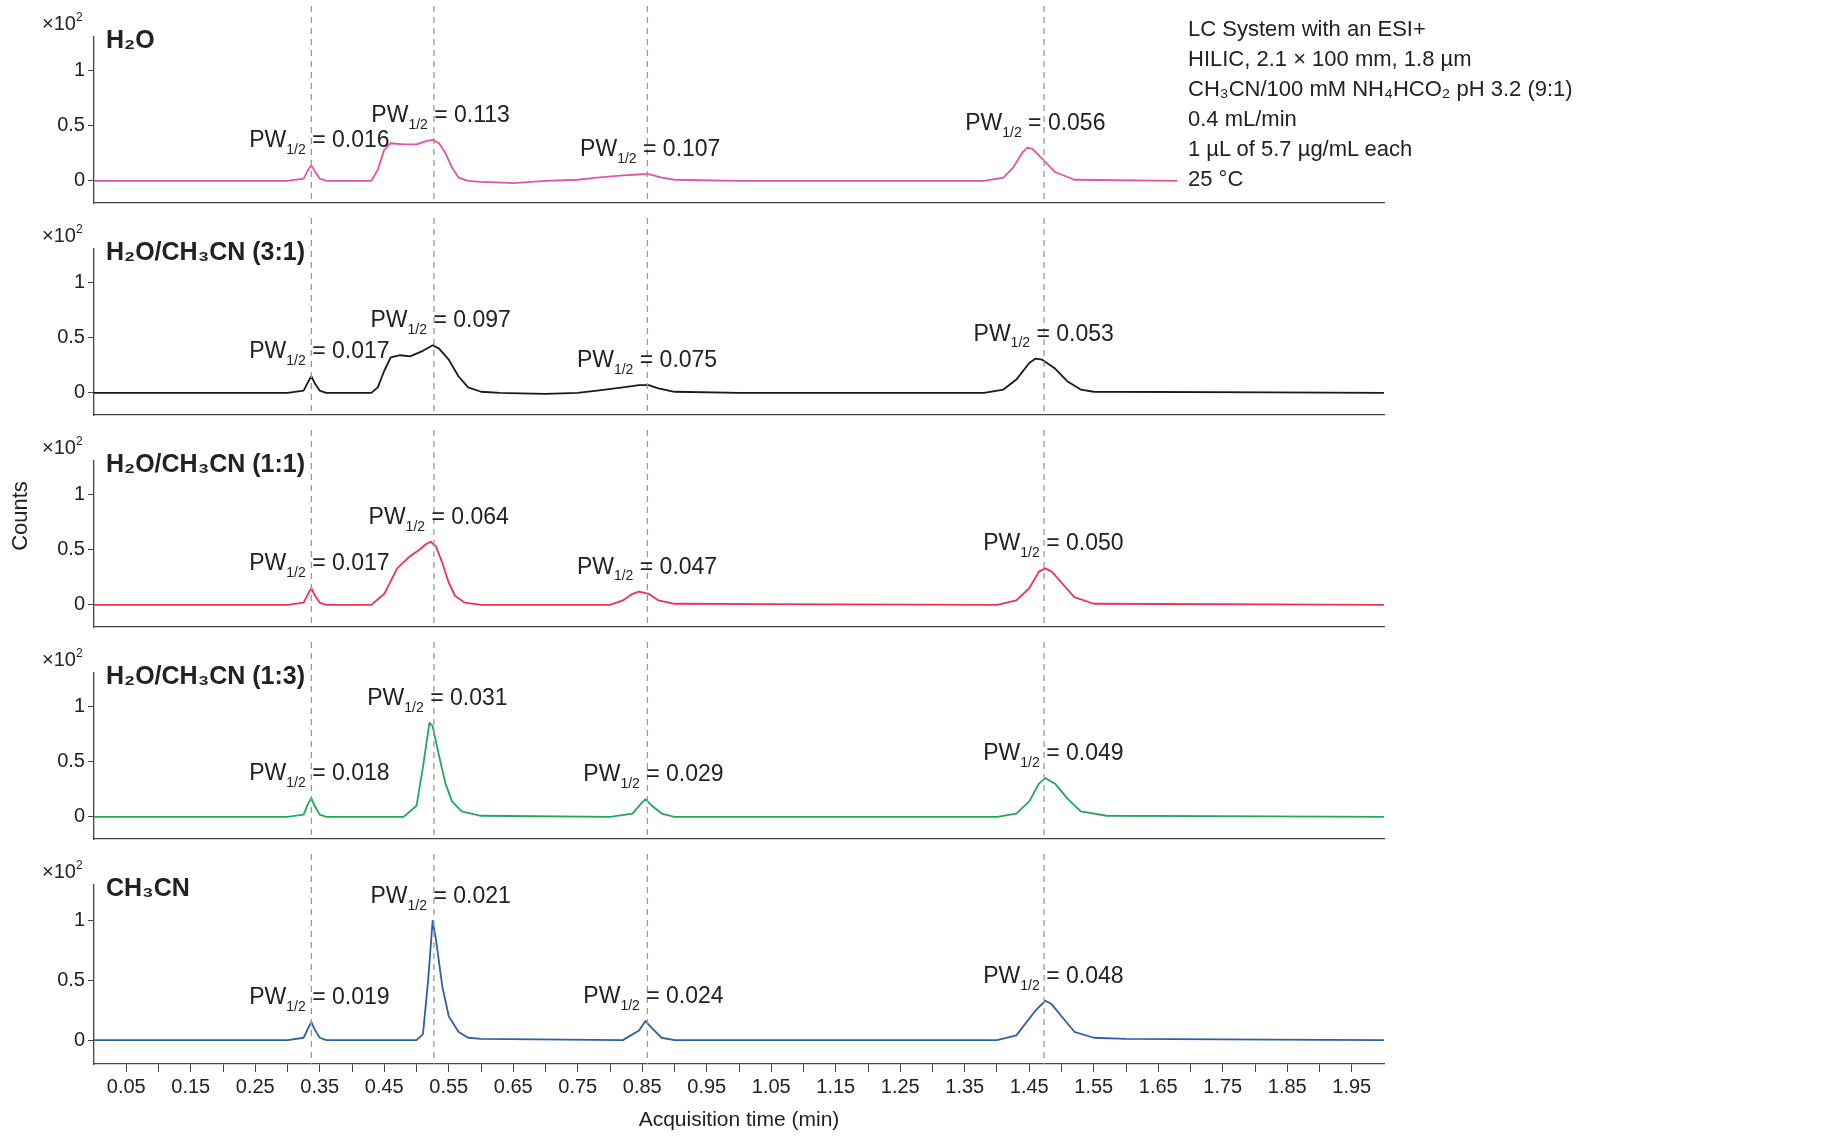 The image size is (1837, 1137). I want to click on x-tick-label: 0.25, so click(255, 1085).